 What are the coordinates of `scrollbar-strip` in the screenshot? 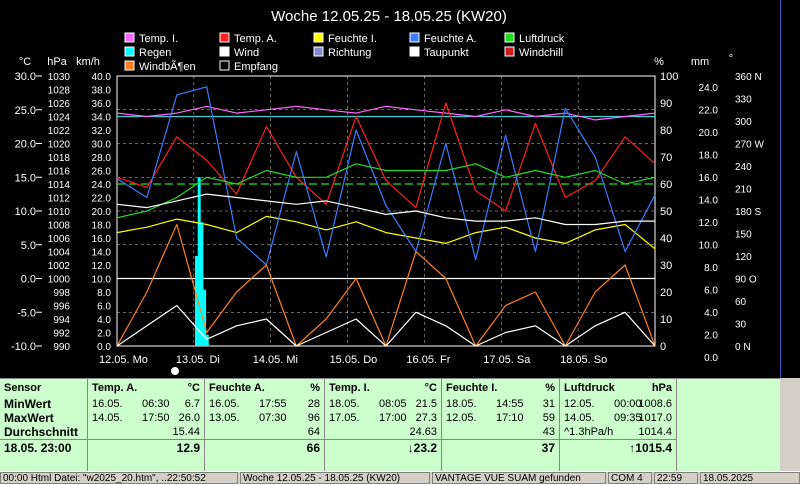 It's located at (790, 189).